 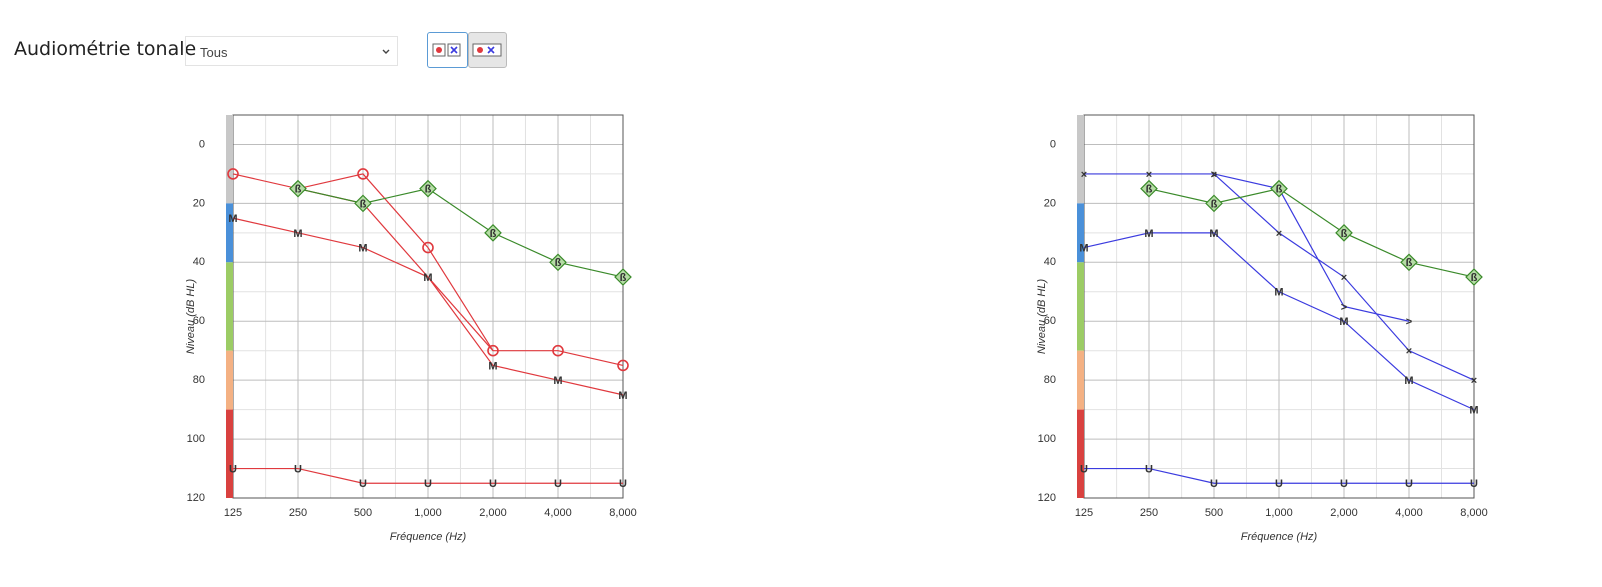 I want to click on x-tick-label: 125, so click(x=1084, y=513).